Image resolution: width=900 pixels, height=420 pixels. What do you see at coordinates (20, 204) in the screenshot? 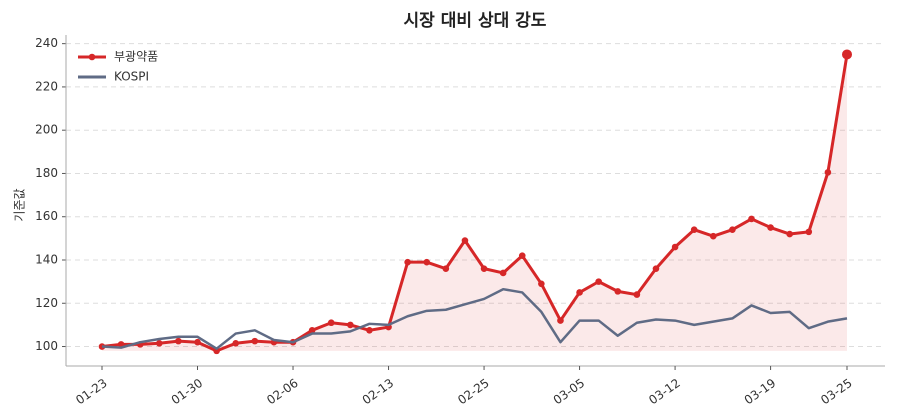
I see `y-axis-label: 기준값` at bounding box center [20, 204].